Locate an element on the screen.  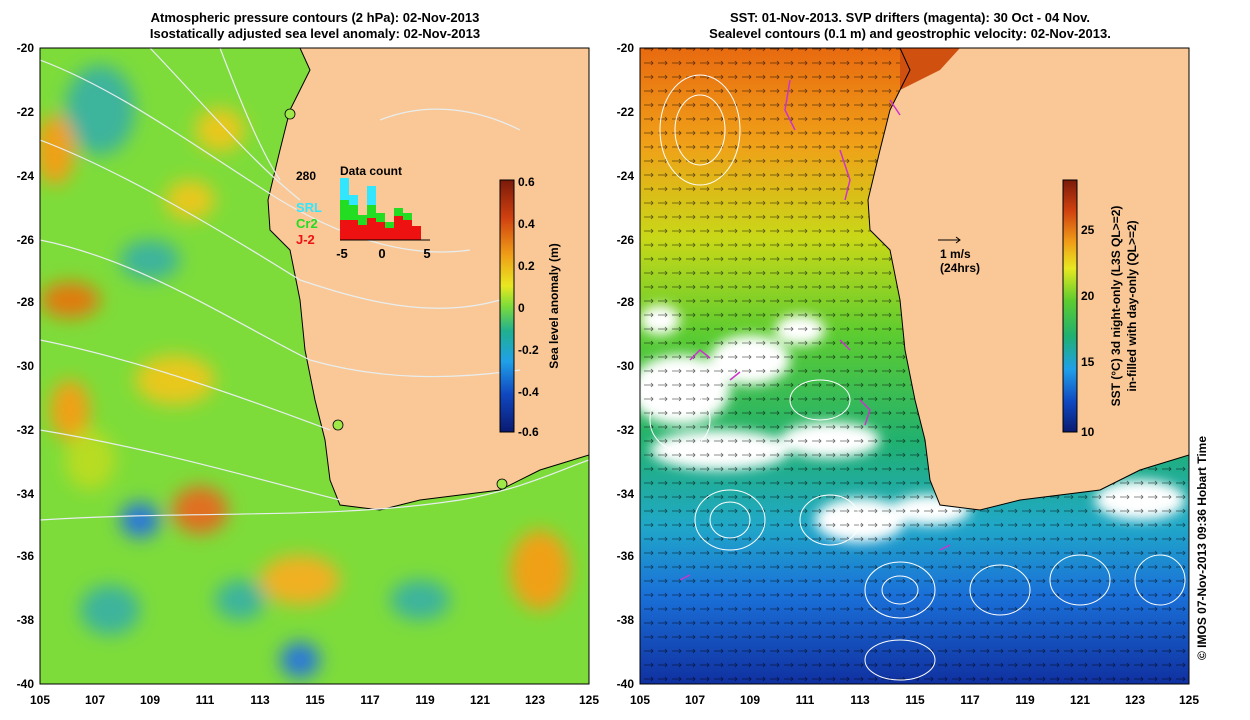
scale-arrow-icon is located at coordinates (949, 240).